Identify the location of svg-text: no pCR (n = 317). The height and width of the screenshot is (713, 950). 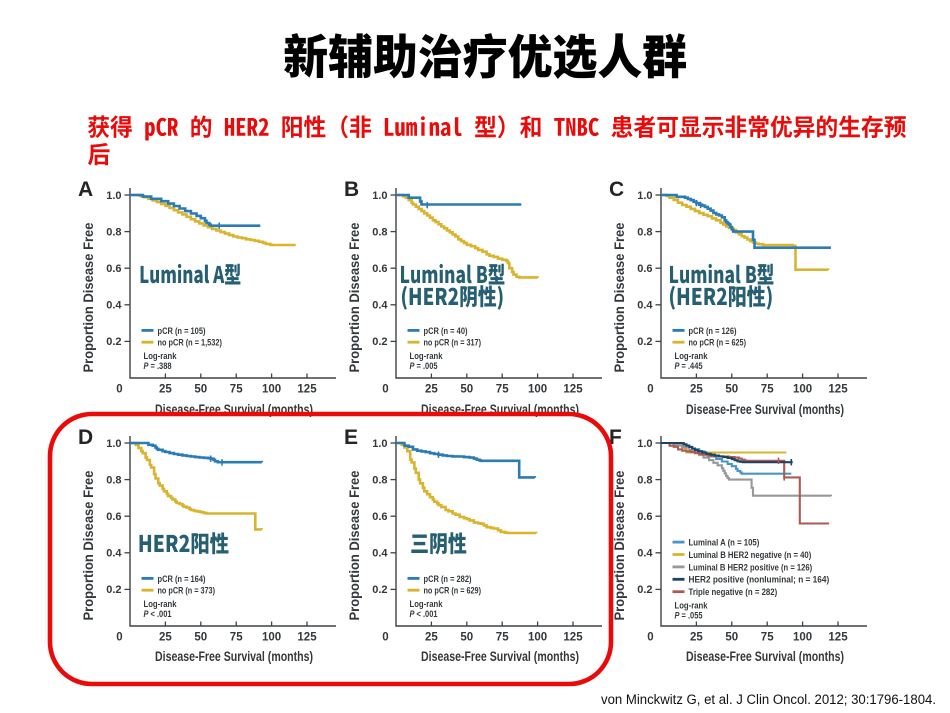
(453, 343).